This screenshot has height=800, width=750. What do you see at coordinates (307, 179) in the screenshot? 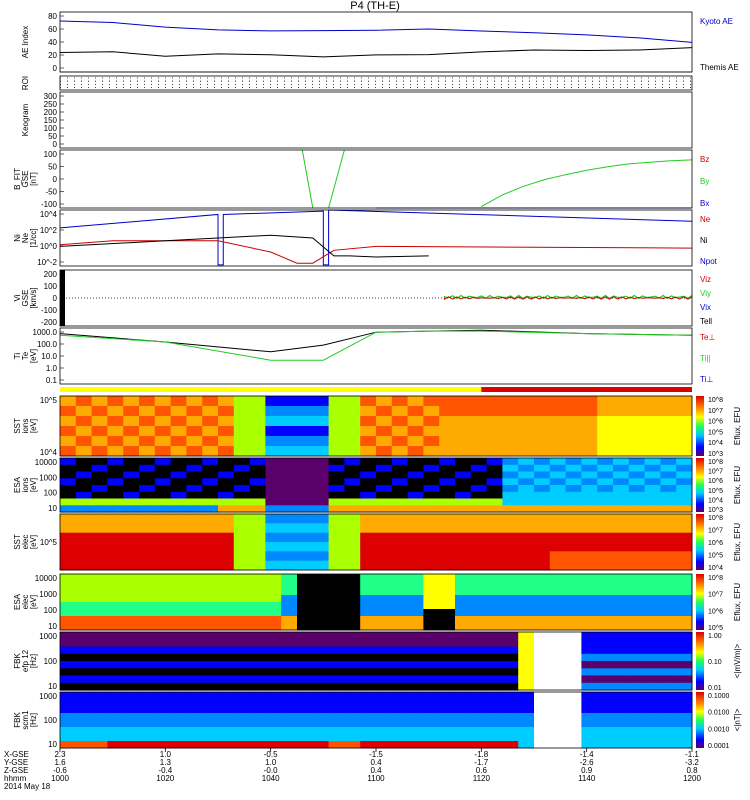
I see `by-spike` at bounding box center [307, 179].